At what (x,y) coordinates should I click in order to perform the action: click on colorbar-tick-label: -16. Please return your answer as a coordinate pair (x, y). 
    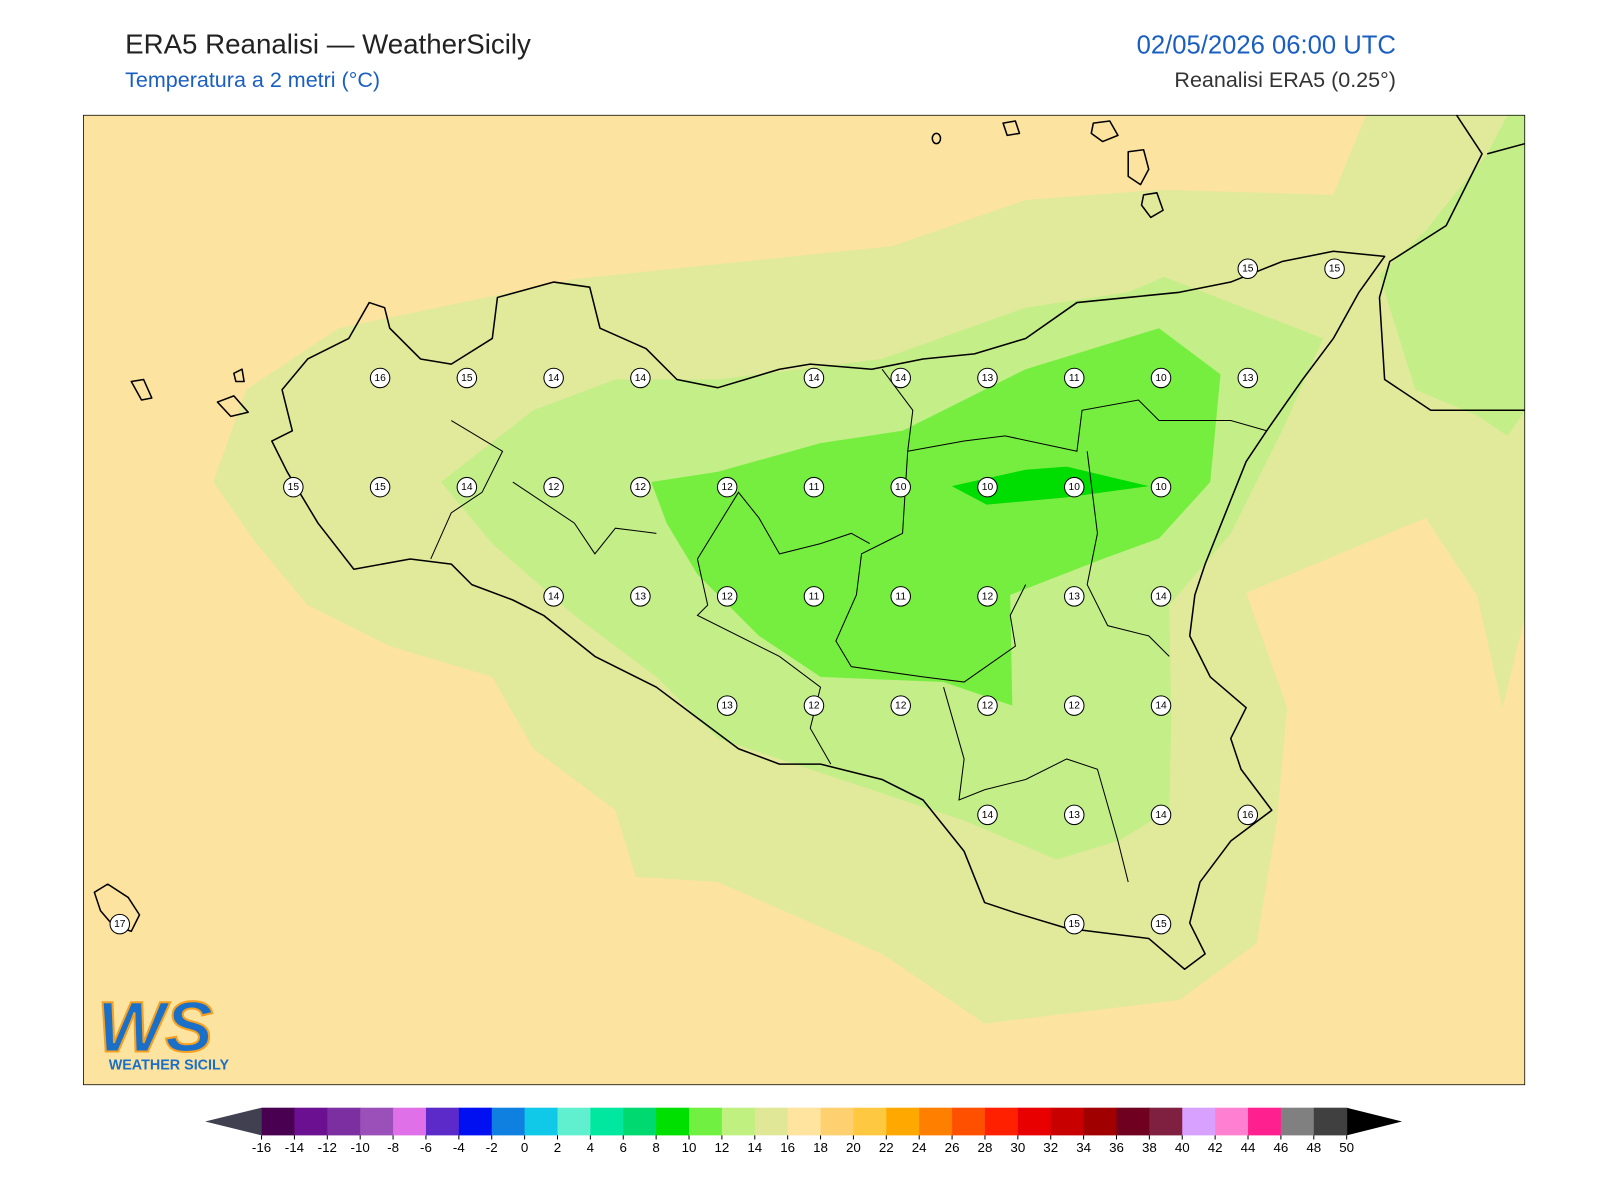
    Looking at the image, I should click on (261, 1147).